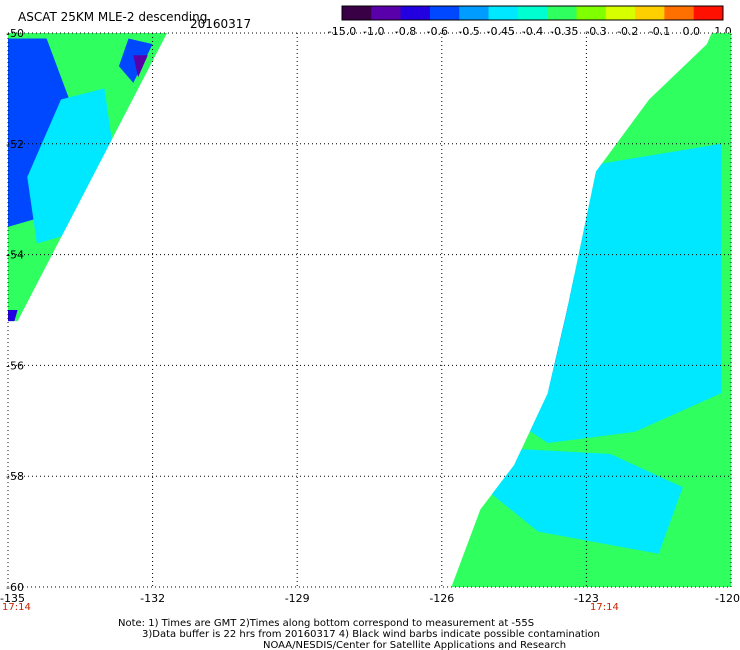 The image size is (740, 650). I want to click on colorbar-tick-label: -0.2, so click(627, 31).